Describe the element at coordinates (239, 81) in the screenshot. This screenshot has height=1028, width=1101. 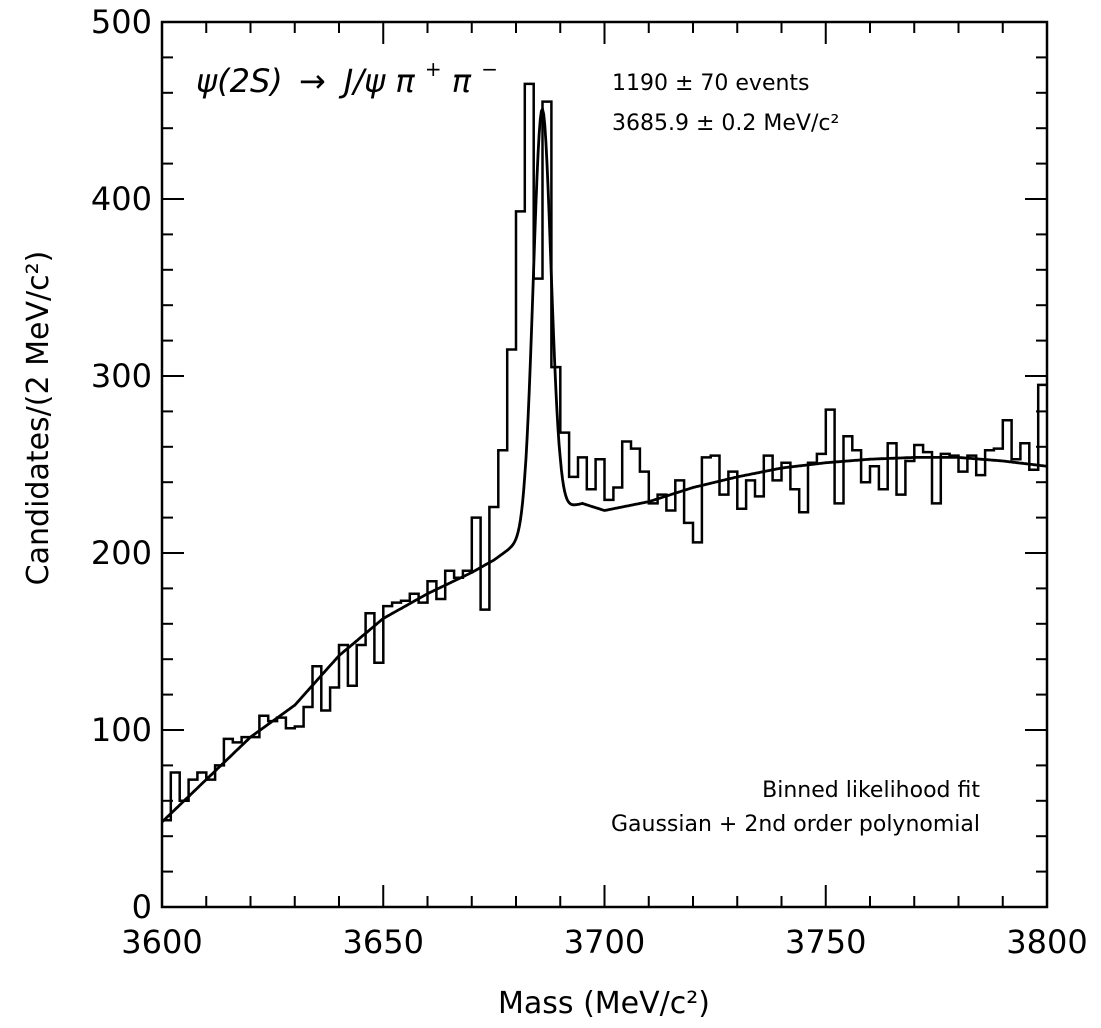
I see `process-lhs: ψ(2S)` at that location.